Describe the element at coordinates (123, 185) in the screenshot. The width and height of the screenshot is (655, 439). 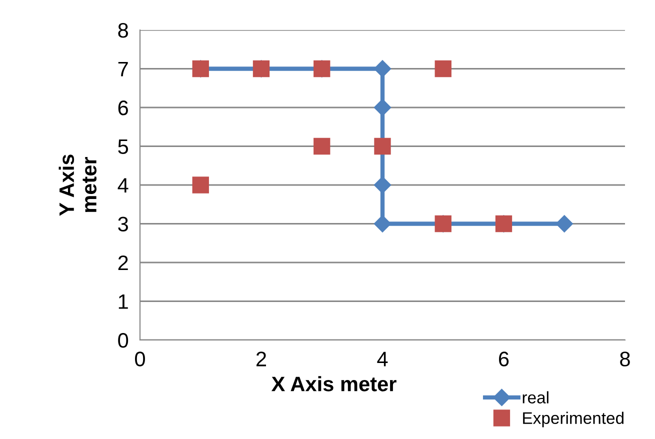
I see `y-tick-label: 4` at that location.